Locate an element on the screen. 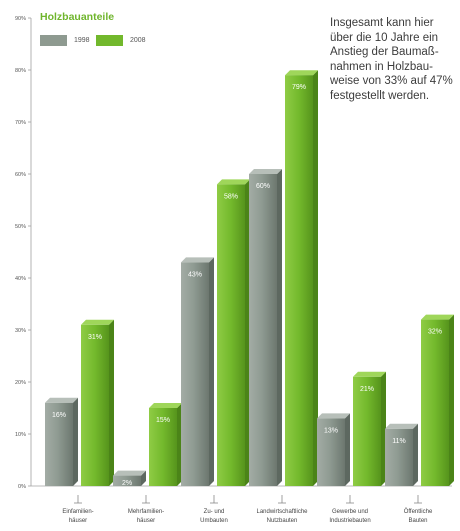  y-tick-label: 20% is located at coordinates (20, 383).